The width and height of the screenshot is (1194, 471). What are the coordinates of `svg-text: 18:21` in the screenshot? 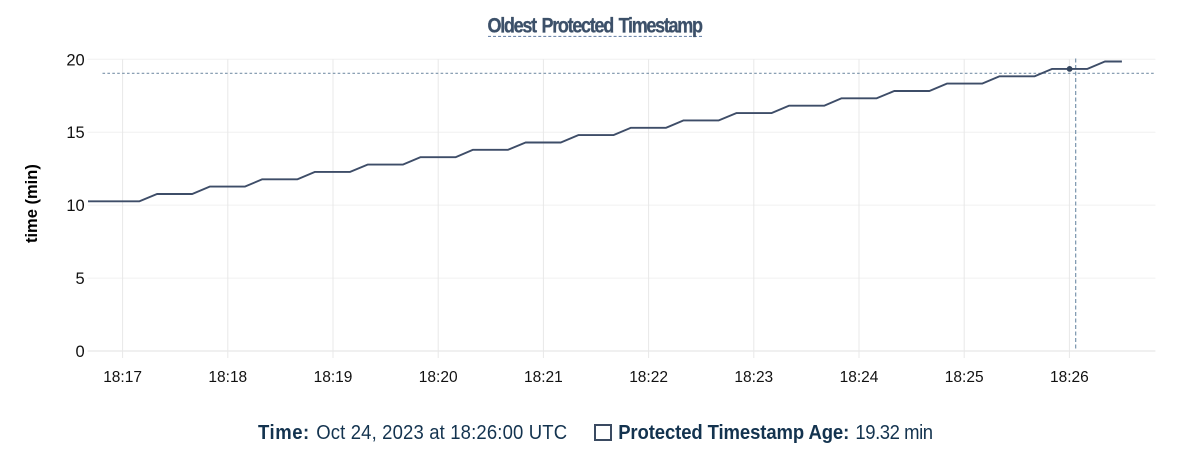 It's located at (543, 377).